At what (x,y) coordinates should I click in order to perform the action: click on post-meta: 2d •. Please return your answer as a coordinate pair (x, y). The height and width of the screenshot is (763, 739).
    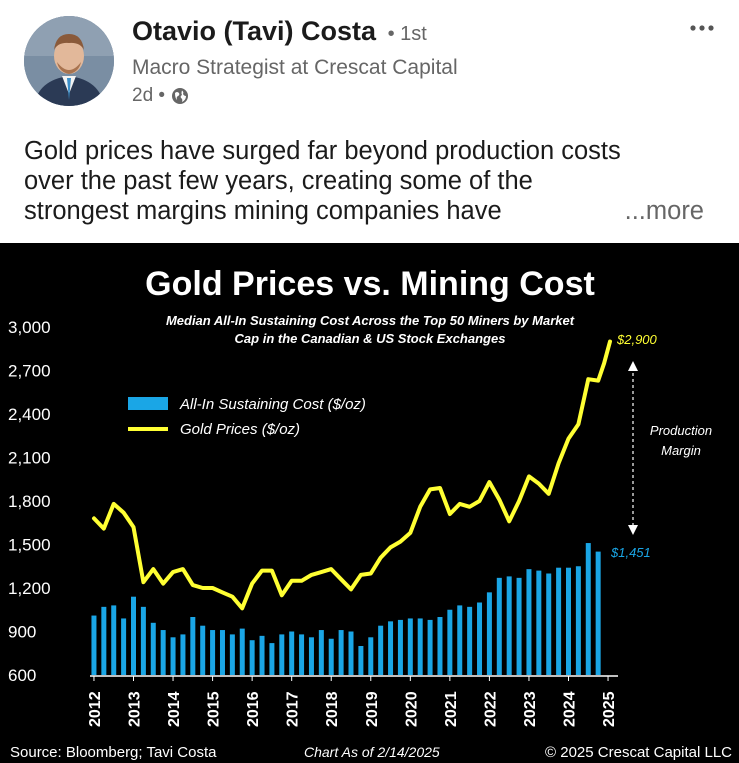
    Looking at the image, I should click on (160, 96).